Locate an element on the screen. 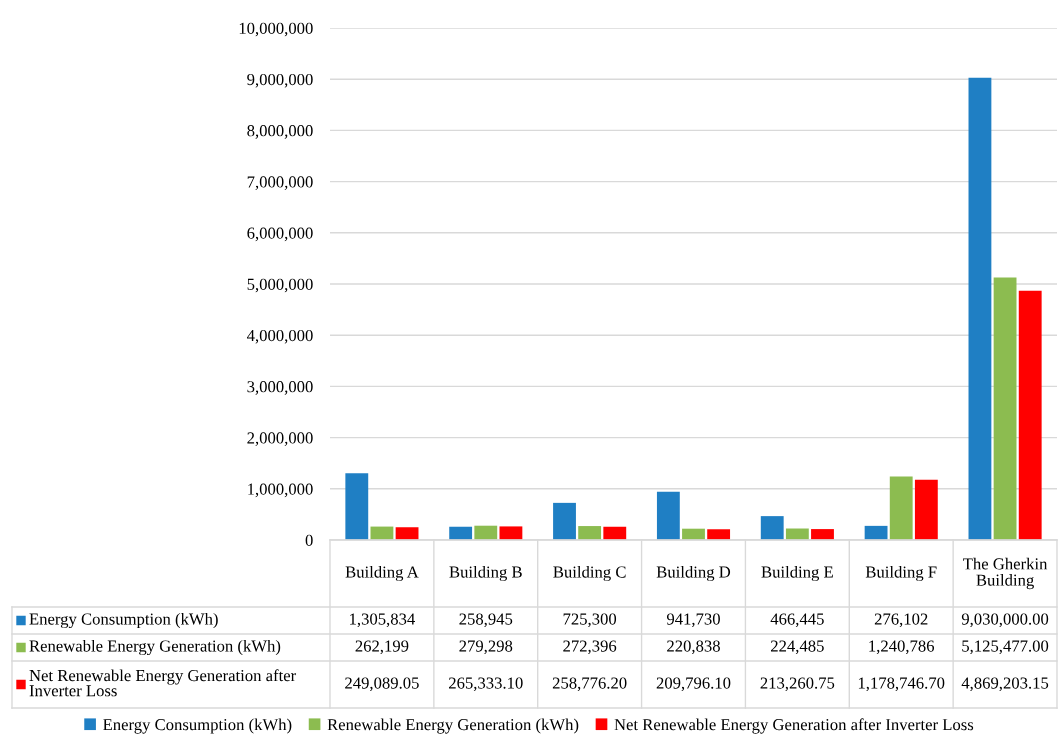 This screenshot has width=1058, height=742. y-tick-label: 2,000,000 is located at coordinates (280, 439).